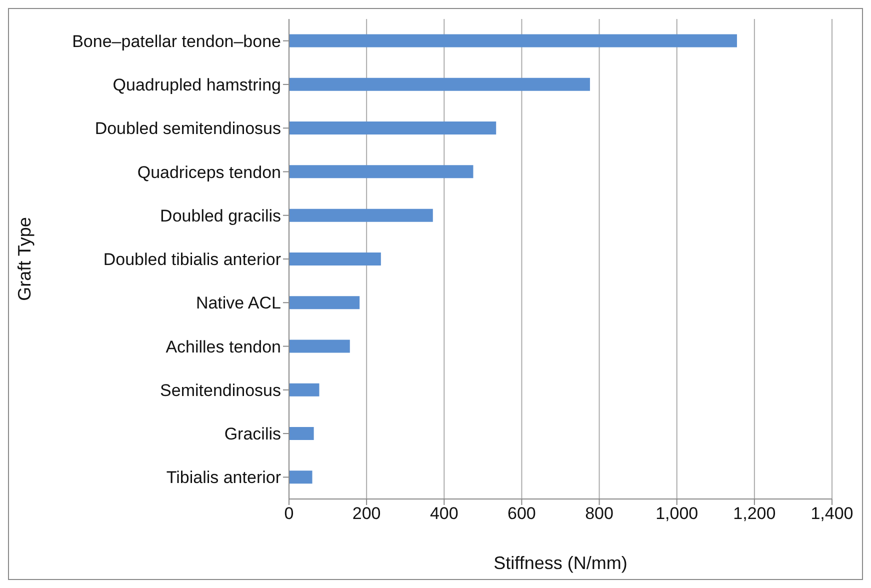 This screenshot has width=871, height=588. I want to click on x-tick-label: 1,000, so click(677, 514).